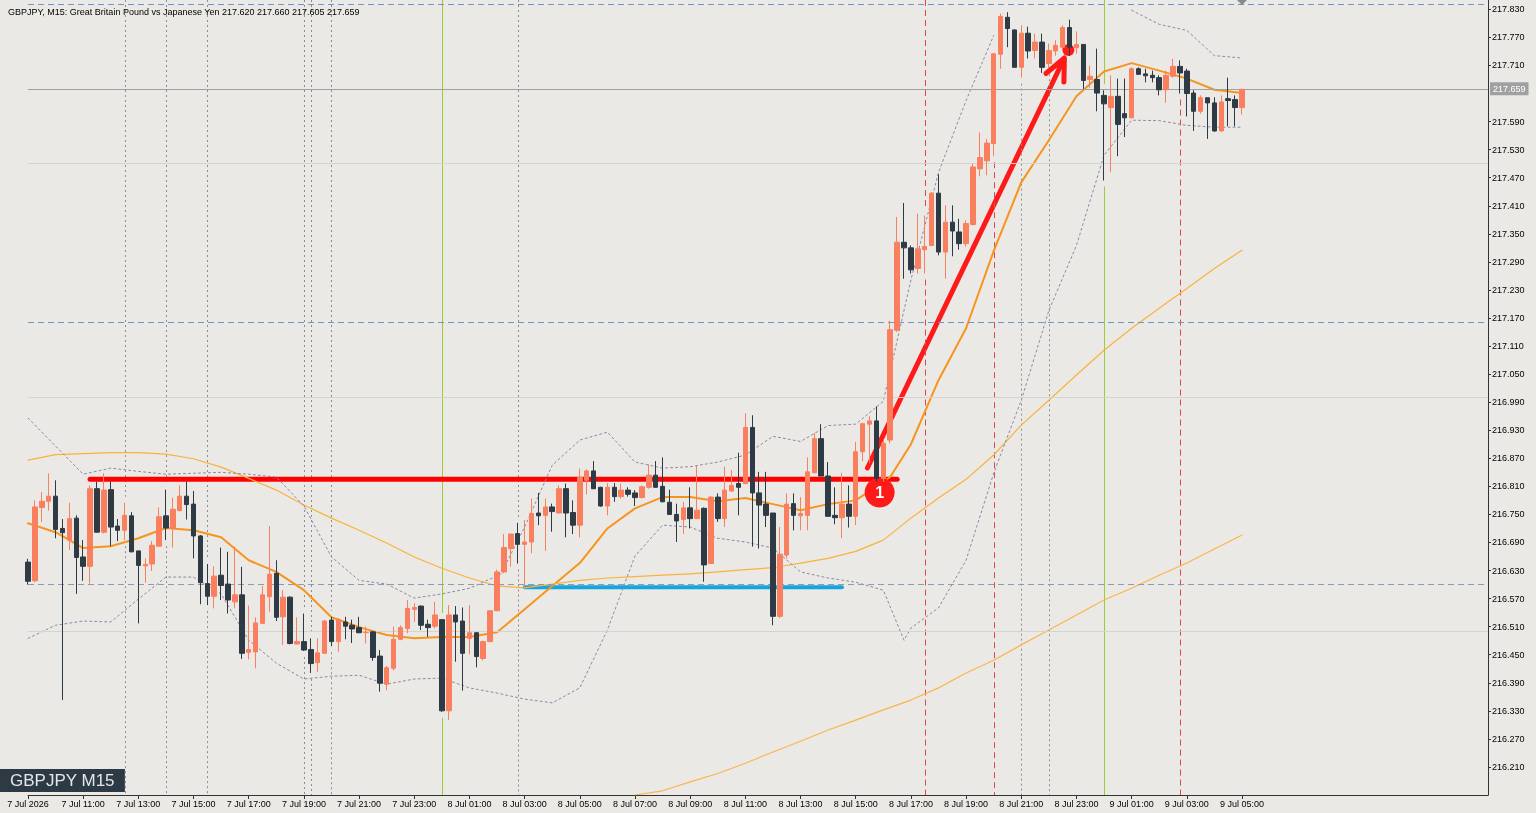 The width and height of the screenshot is (1536, 813). I want to click on x-tick-label: 8 Jul 19:00, so click(966, 803).